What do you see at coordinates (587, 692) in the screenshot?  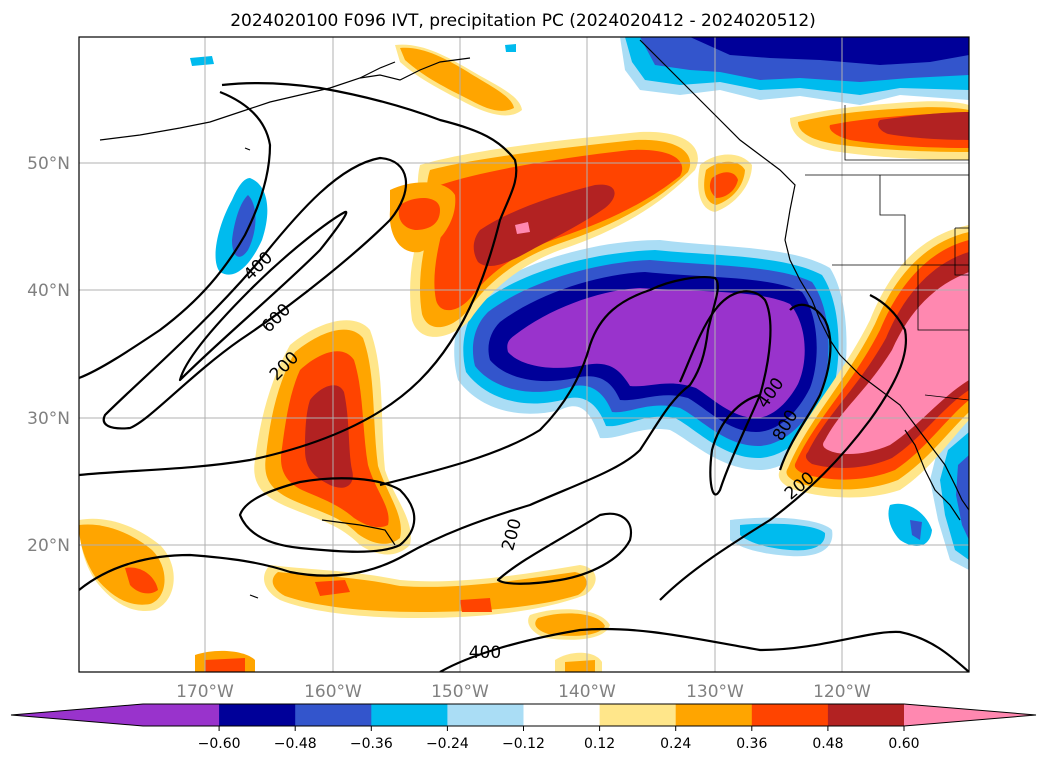 I see `lon-label: 140°W` at bounding box center [587, 692].